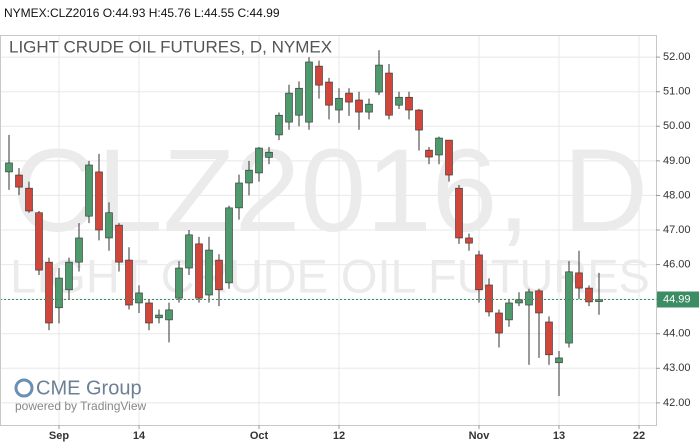 This screenshot has width=699, height=444. What do you see at coordinates (677, 161) in the screenshot?
I see `y-tick-label: 49.00` at bounding box center [677, 161].